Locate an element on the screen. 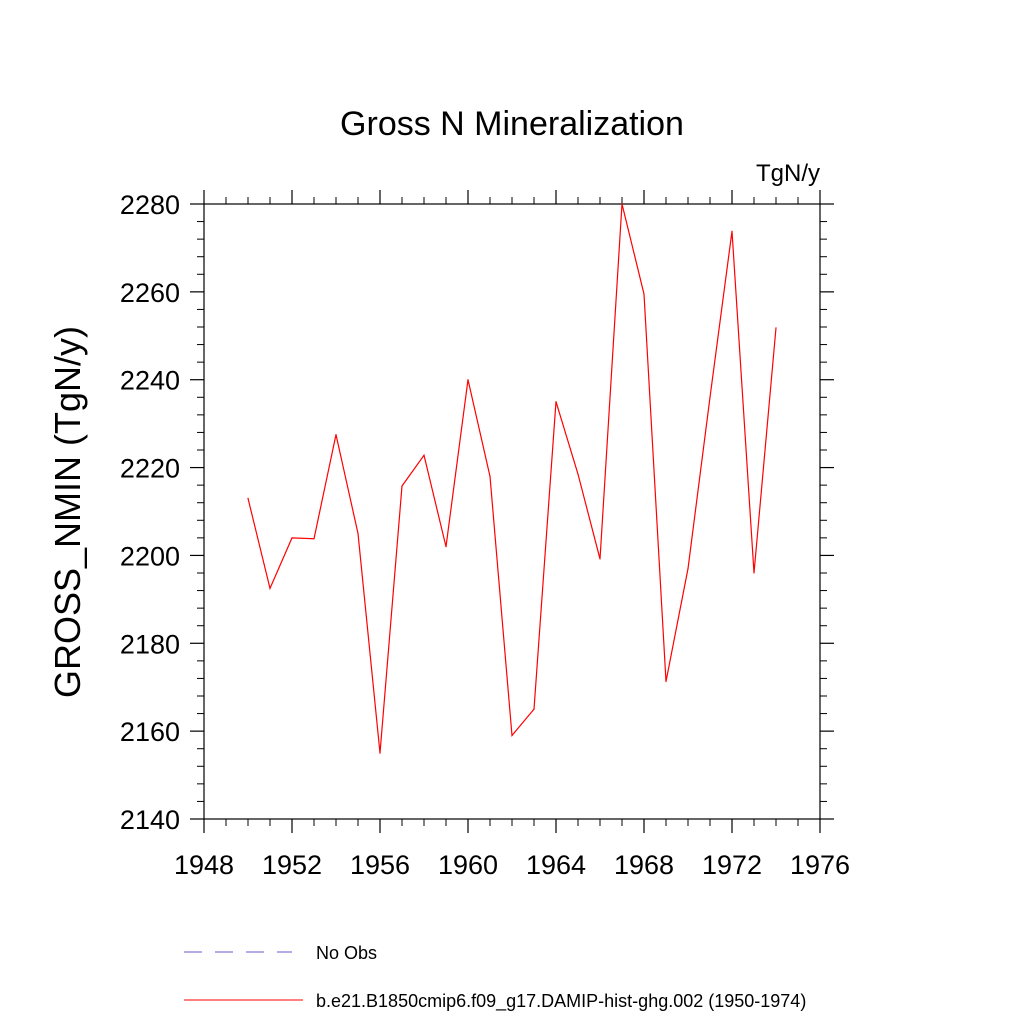  y-tick-label: 2200 is located at coordinates (150, 556).